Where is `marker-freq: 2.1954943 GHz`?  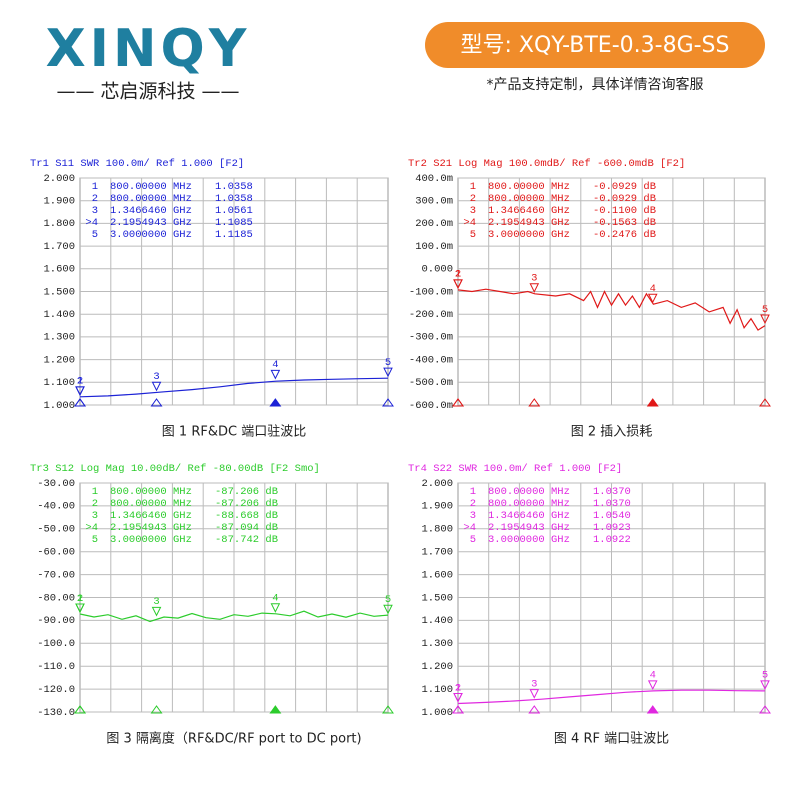
marker-freq: 2.1954943 GHz is located at coordinates (151, 223).